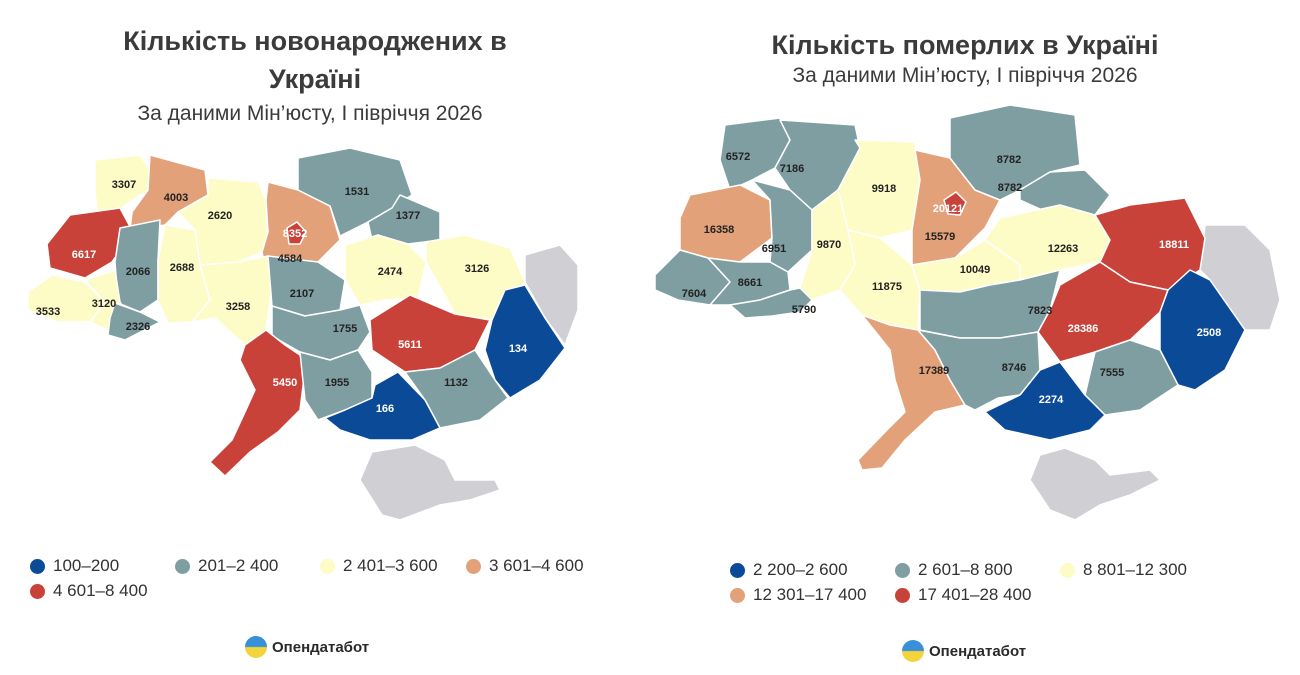 The width and height of the screenshot is (1300, 675). What do you see at coordinates (477, 269) in the screenshot?
I see `region-value-kharkiv: 3126` at bounding box center [477, 269].